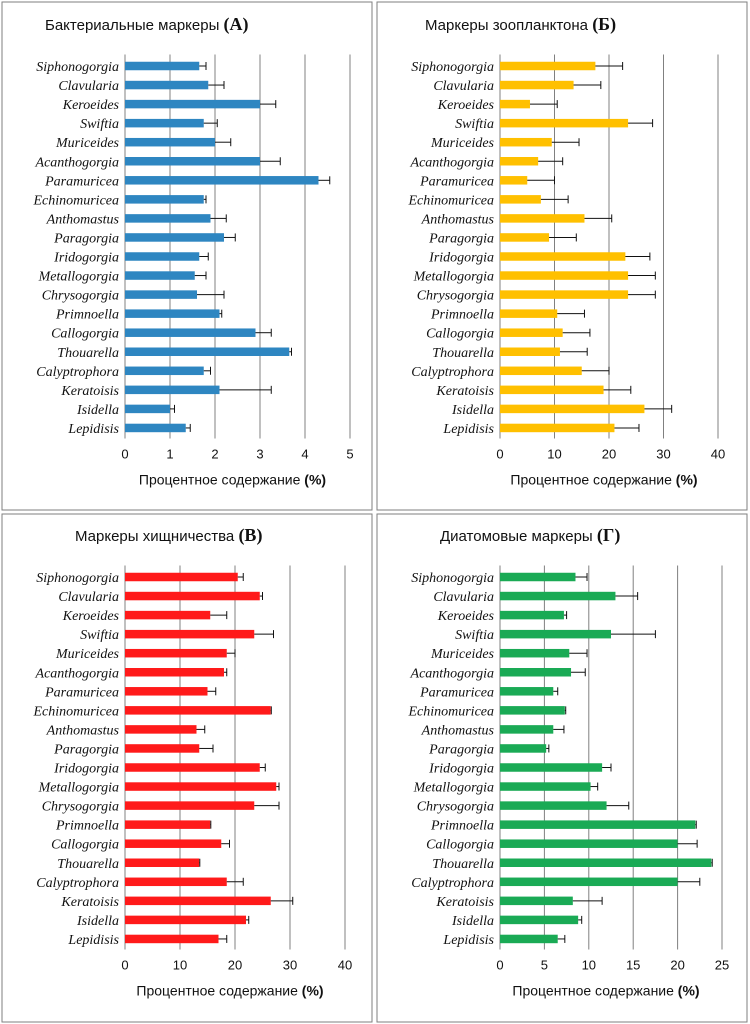  What do you see at coordinates (147, 24) in the screenshot?
I see `panel-title: Бактериальные маркеры (A)` at bounding box center [147, 24].